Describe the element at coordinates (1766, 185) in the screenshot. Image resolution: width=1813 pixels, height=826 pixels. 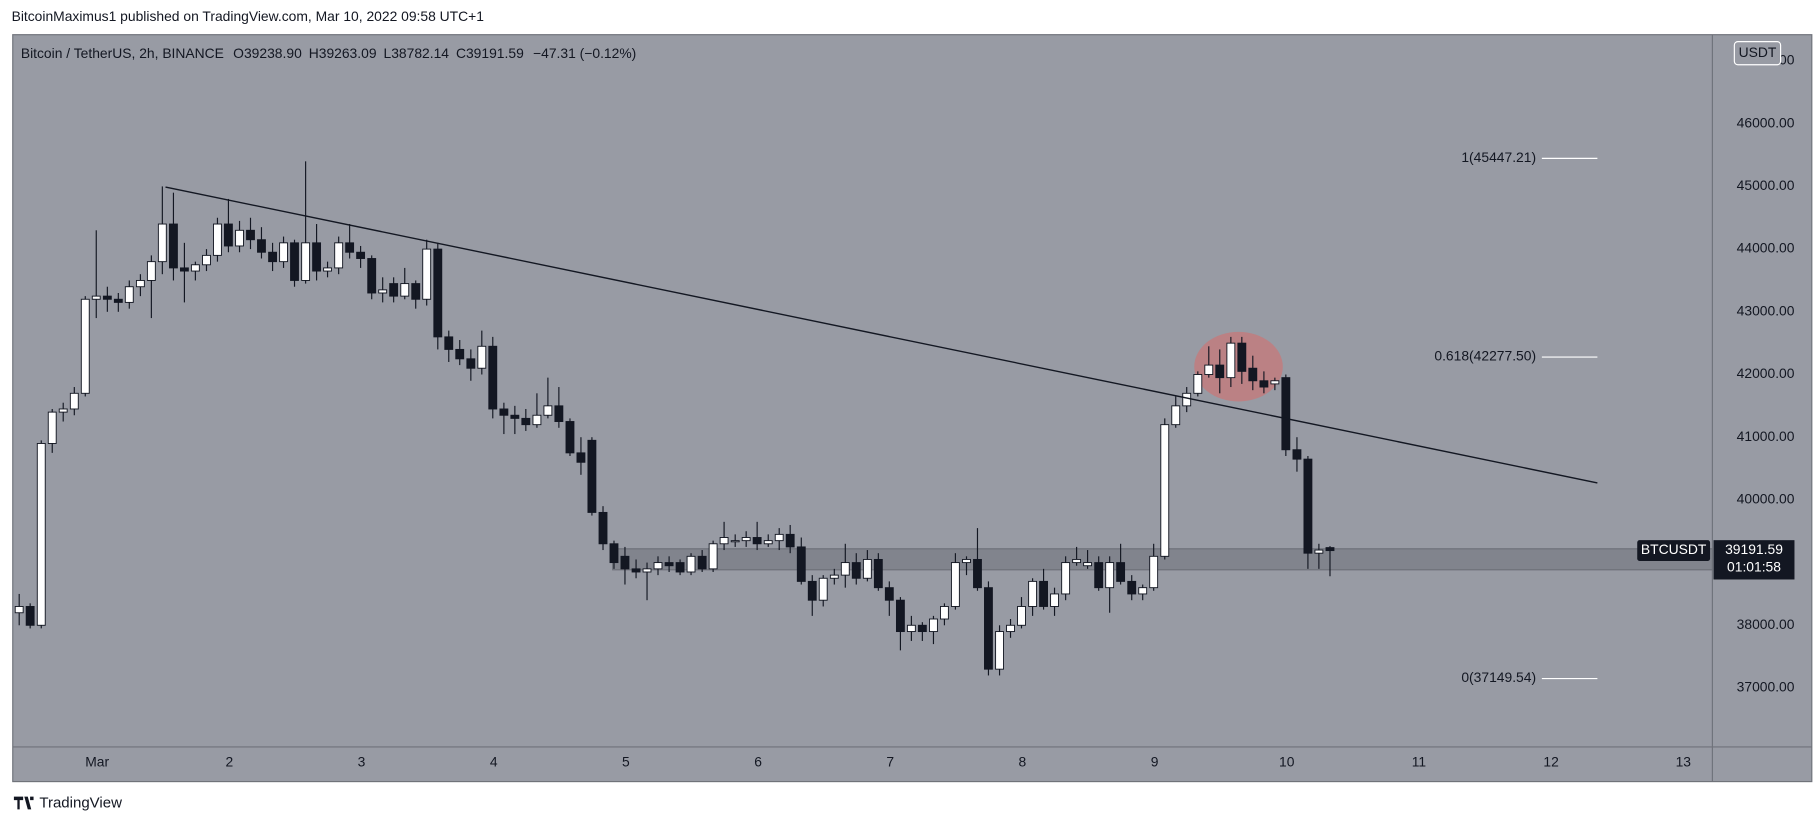
I see `y-tick-label: 45000.00` at that location.